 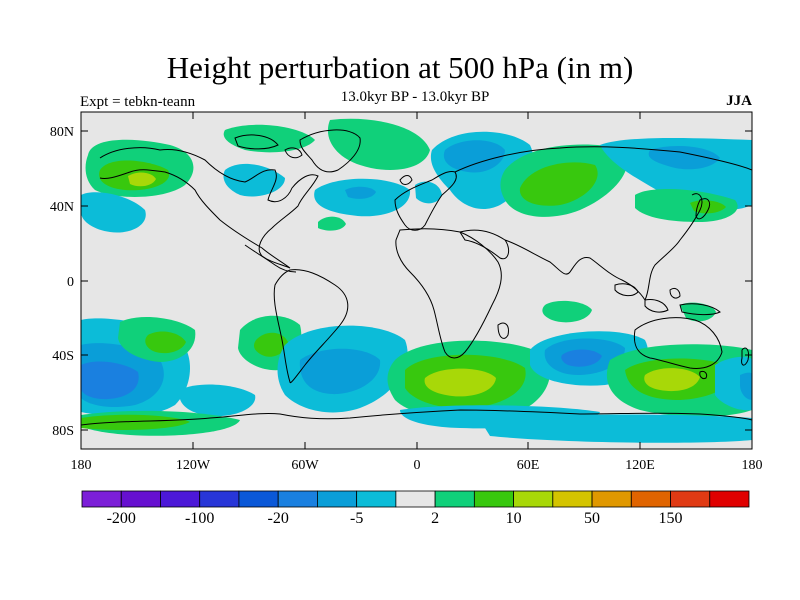 What do you see at coordinates (400, 67) in the screenshot?
I see `chart-title: Height perturbation at 500 hPa (in m)` at bounding box center [400, 67].